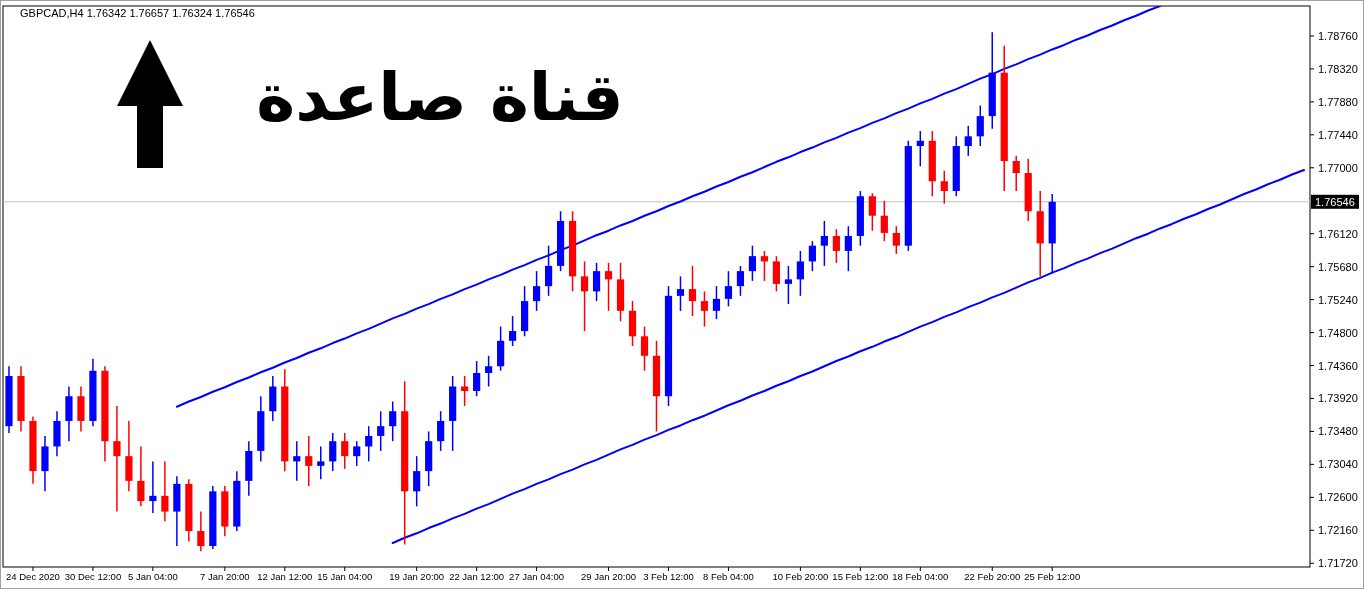 The width and height of the screenshot is (1364, 589). What do you see at coordinates (1338, 431) in the screenshot?
I see `y-tick-label: 1.73480` at bounding box center [1338, 431].